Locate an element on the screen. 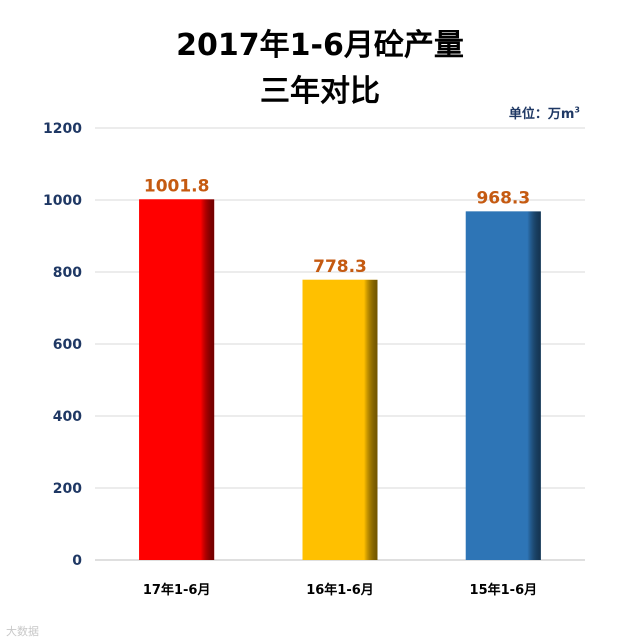  unit-label-text: 单位：万m is located at coordinates (541, 114).